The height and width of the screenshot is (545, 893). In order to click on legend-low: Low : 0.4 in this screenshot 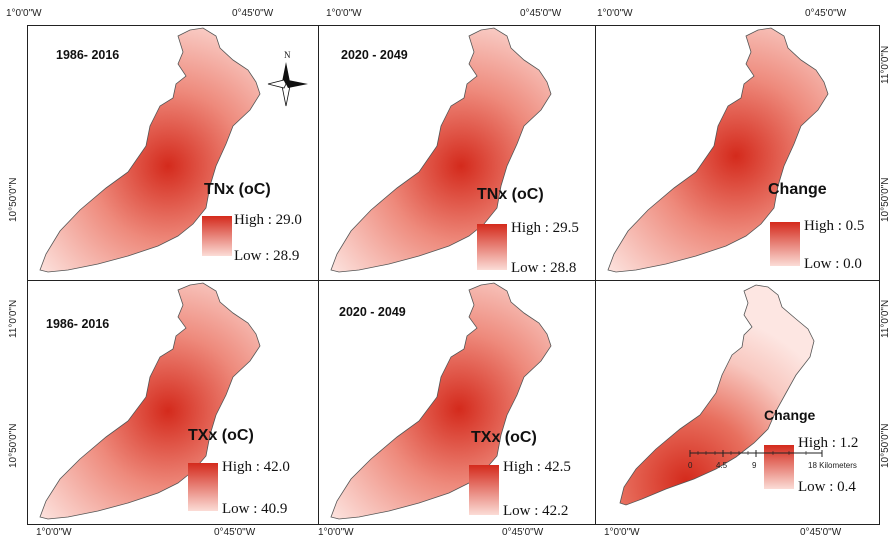, I will do `click(827, 487)`.